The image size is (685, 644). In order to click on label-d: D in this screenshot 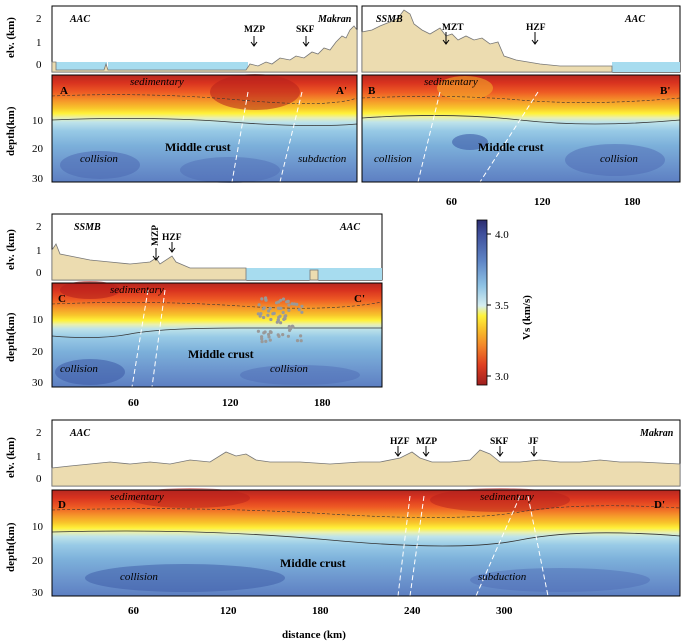, I will do `click(62, 505)`.